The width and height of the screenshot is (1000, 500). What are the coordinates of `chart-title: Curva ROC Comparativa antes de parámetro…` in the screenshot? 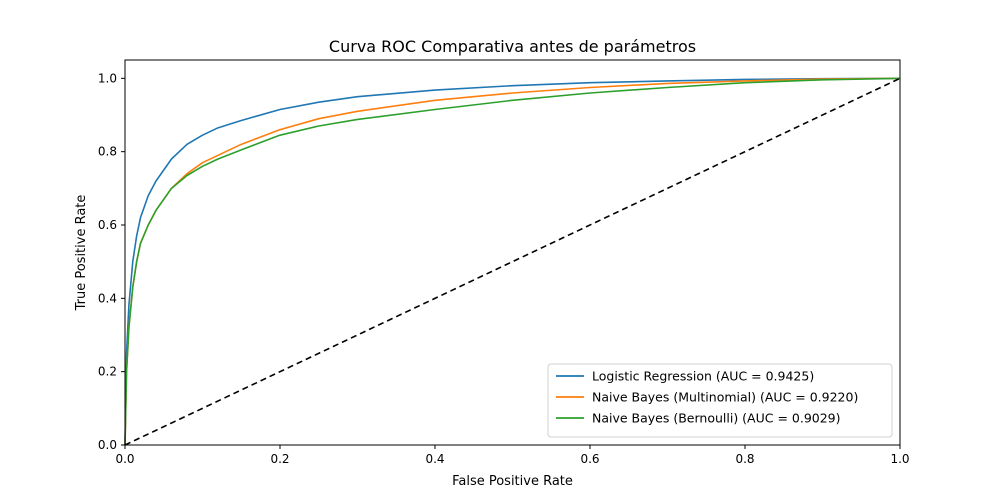 It's located at (512, 46).